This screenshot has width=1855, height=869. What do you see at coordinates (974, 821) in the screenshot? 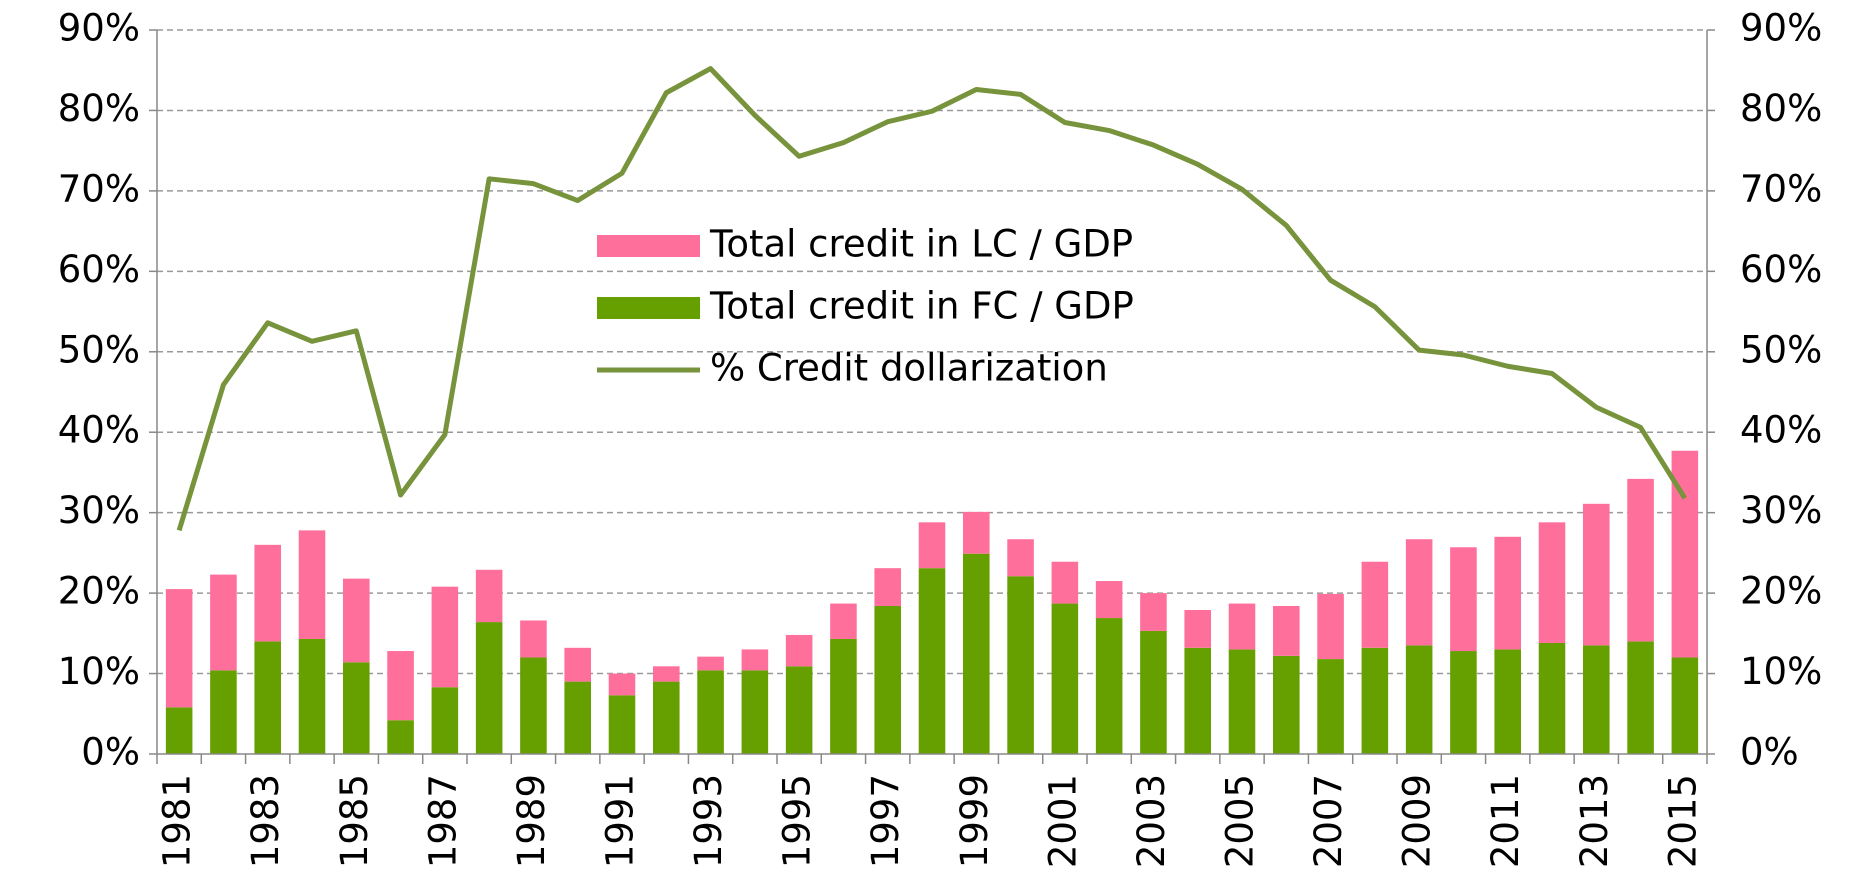
I see `x-tick-label: 1999` at bounding box center [974, 821].